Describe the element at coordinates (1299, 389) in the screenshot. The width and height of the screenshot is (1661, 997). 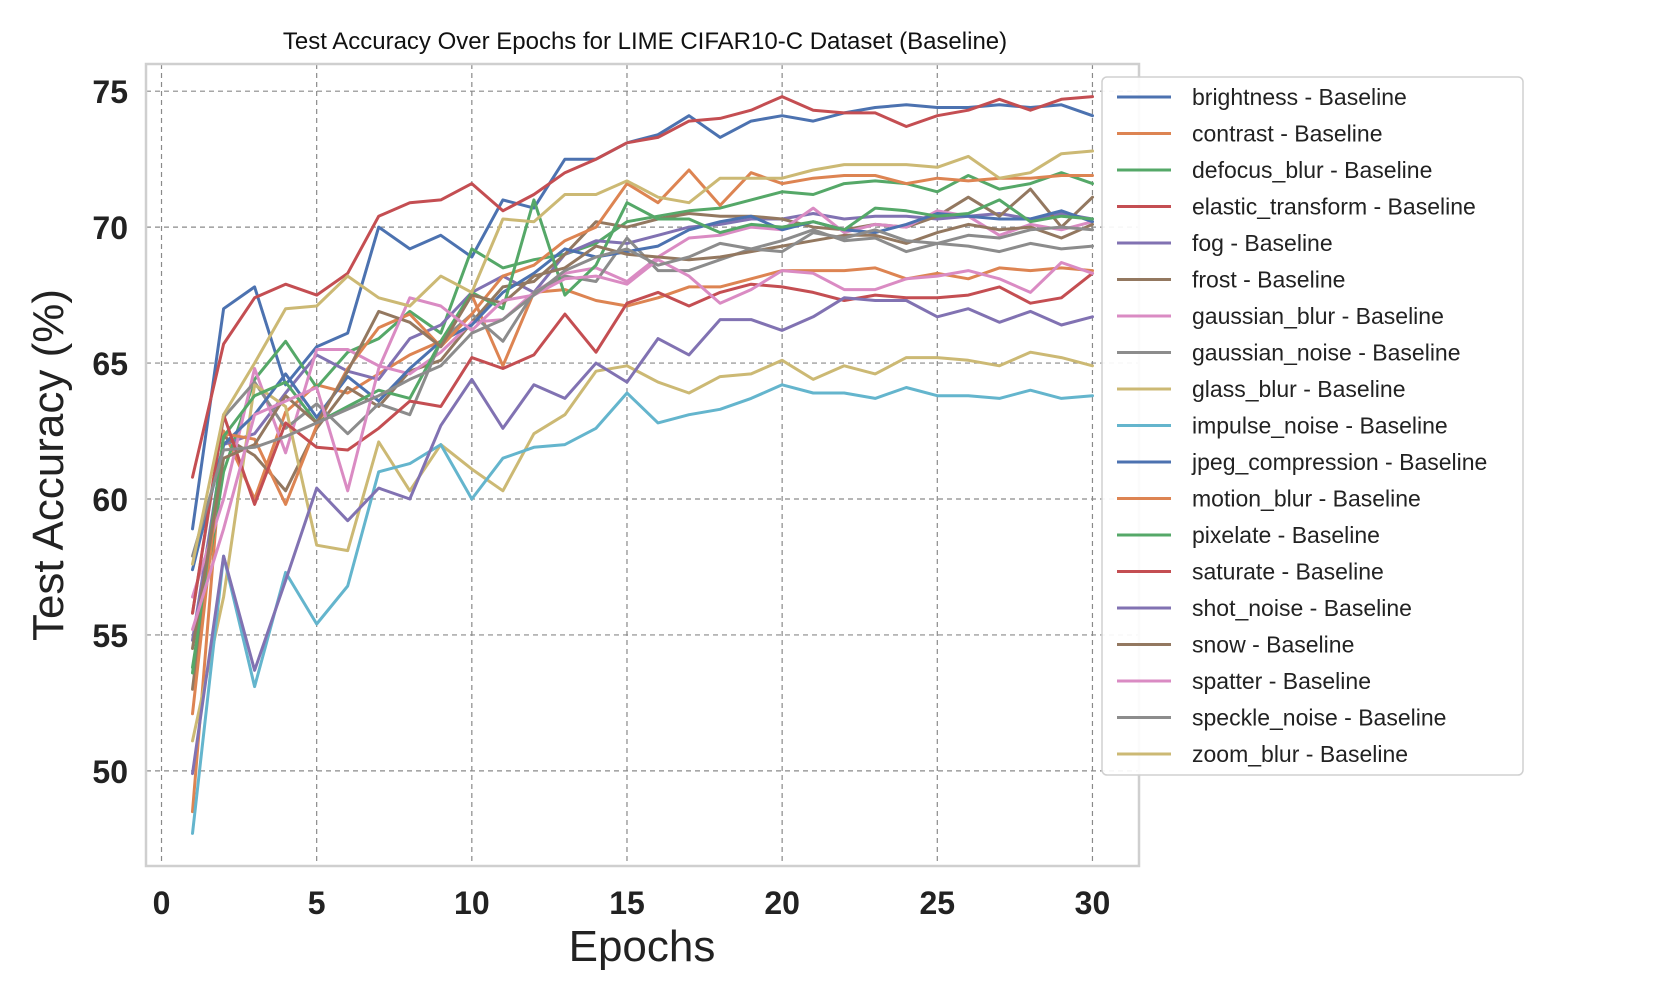
I see `legend-label: glass_blur - Baseline` at that location.